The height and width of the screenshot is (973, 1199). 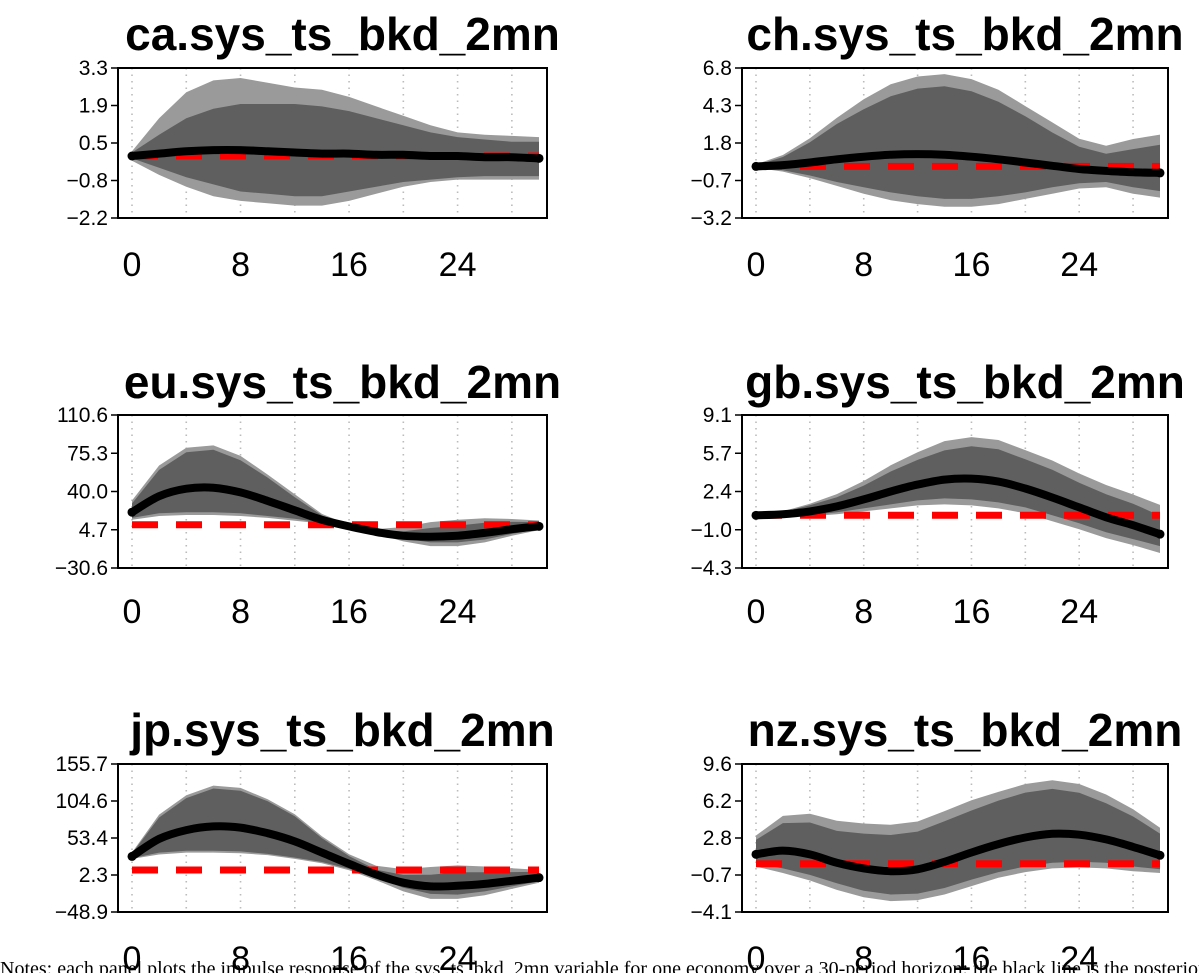 I want to click on y-tick-label: 2.4, so click(x=718, y=492).